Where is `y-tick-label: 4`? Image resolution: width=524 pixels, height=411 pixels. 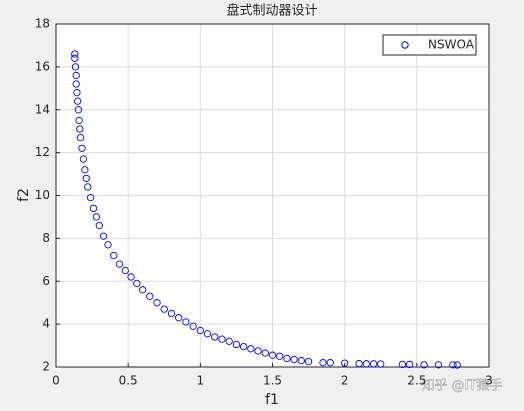 y-tick-label: 4 is located at coordinates (46, 324).